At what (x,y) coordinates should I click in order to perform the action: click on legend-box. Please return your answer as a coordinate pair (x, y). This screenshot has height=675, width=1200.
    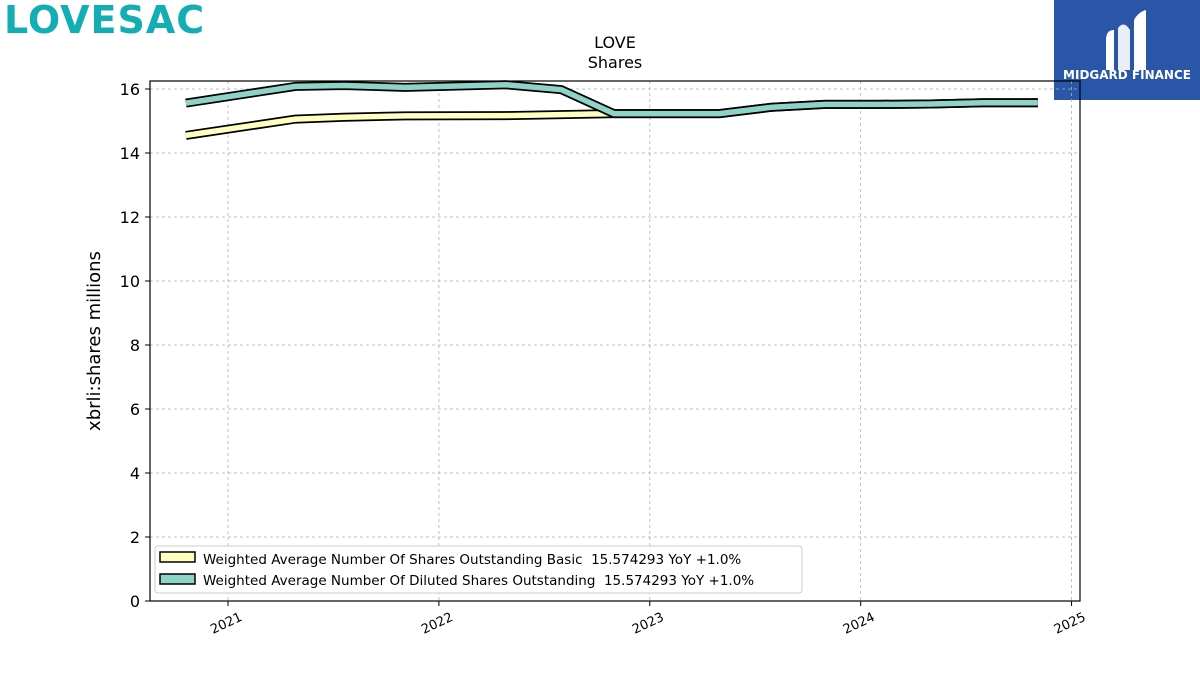
    Looking at the image, I should click on (478, 569).